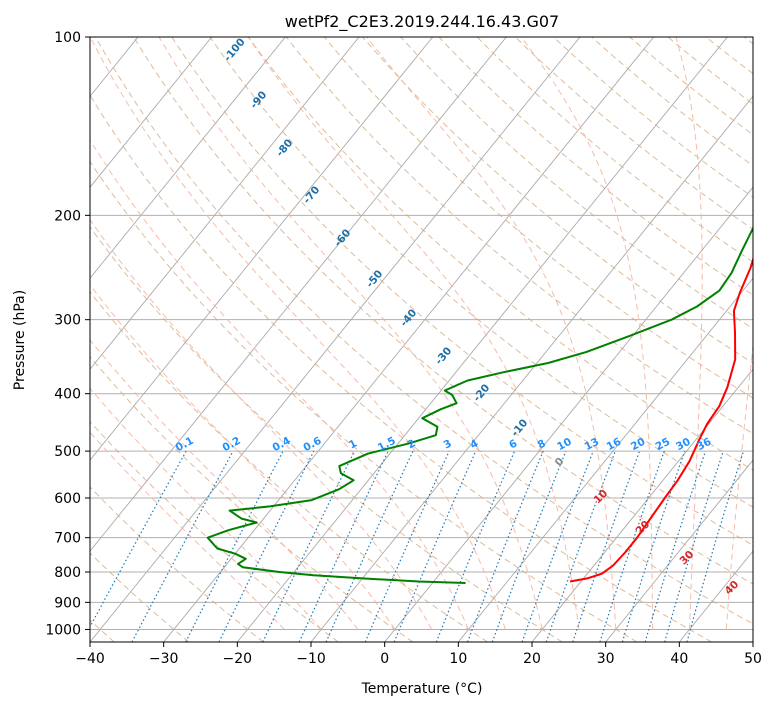 Image resolution: width=775 pixels, height=708 pixels. What do you see at coordinates (67, 38) in the screenshot?
I see `y-tick-label: 100` at bounding box center [67, 38].